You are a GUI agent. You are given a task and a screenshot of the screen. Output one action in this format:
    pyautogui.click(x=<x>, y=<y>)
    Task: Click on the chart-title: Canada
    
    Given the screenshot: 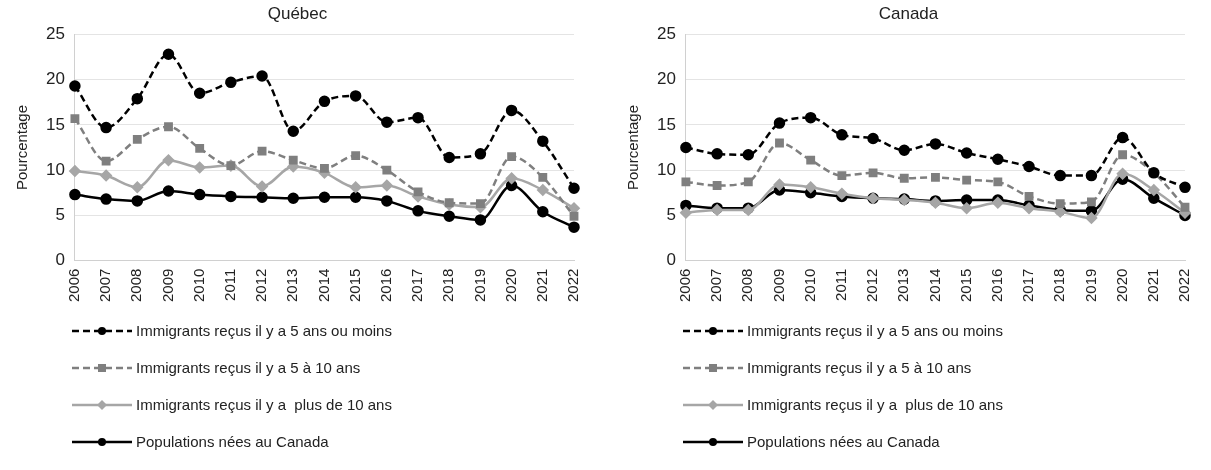 What is the action you would take?
    pyautogui.click(x=908, y=13)
    